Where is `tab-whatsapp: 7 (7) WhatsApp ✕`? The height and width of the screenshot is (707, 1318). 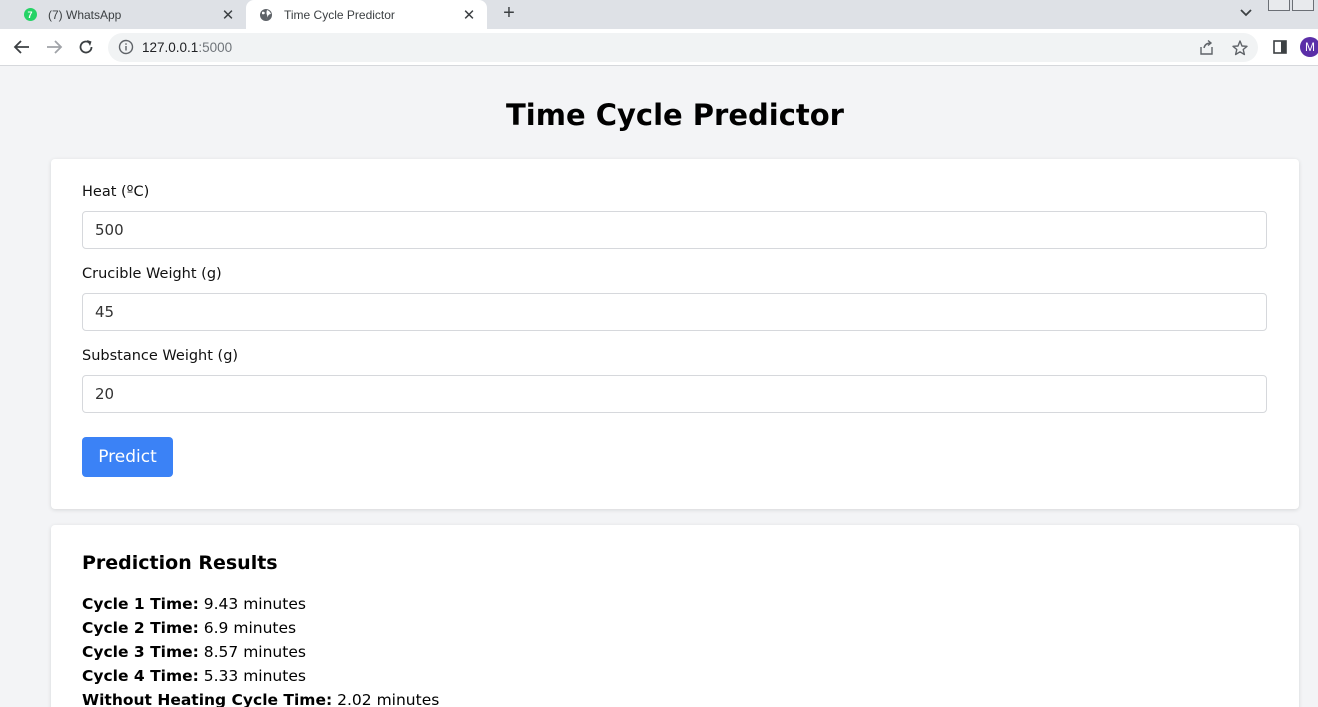
tab-whatsapp: 7 (7) WhatsApp ✕ is located at coordinates (128, 14).